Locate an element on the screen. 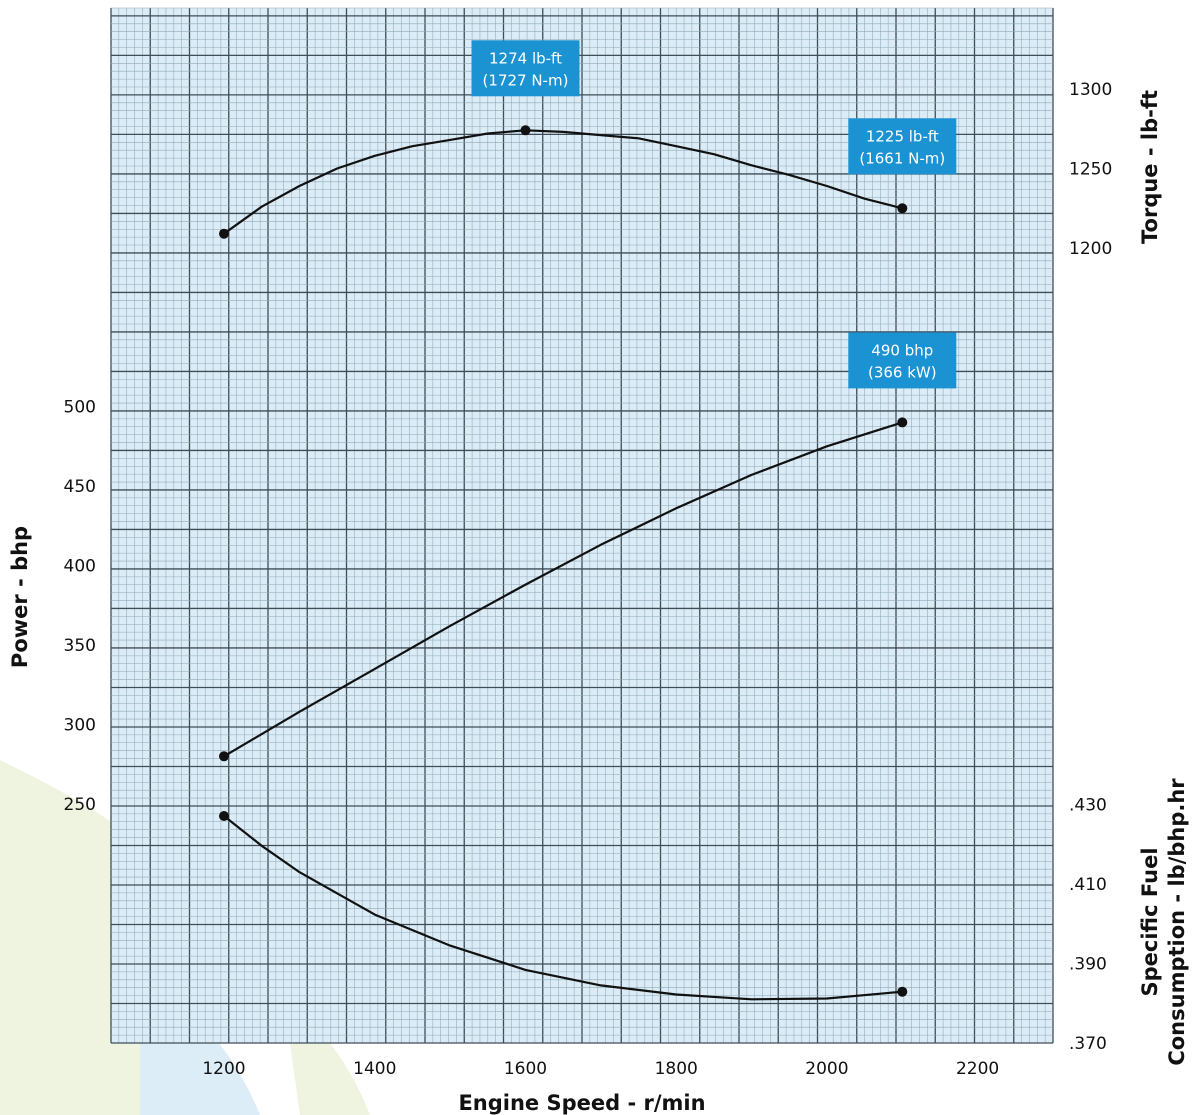  torque-tick-label: 1250 is located at coordinates (1090, 170).